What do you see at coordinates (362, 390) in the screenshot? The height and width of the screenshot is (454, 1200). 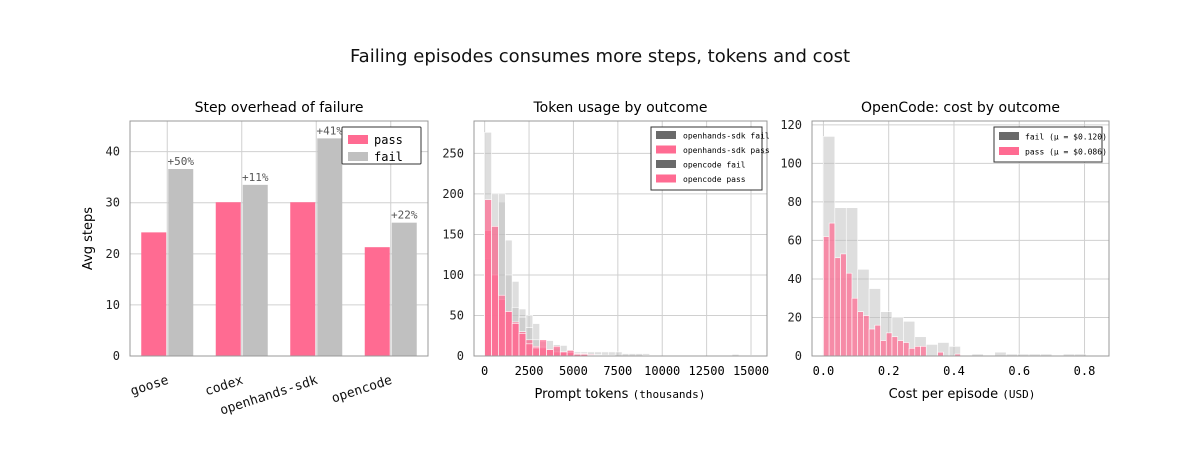 I see `x-category-label: opencode` at bounding box center [362, 390].